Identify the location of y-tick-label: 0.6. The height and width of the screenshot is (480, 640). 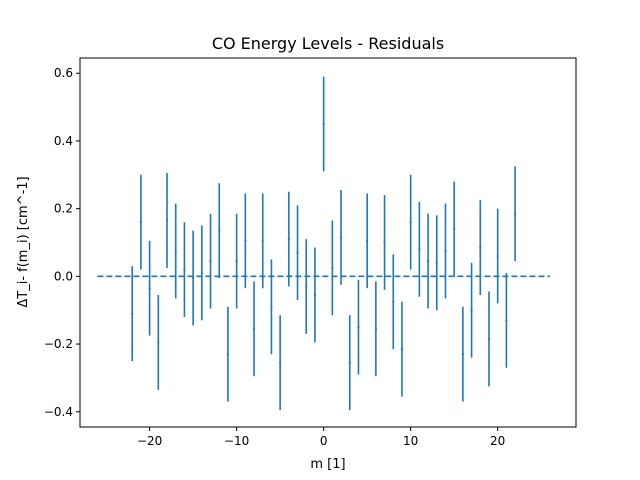
(63, 73).